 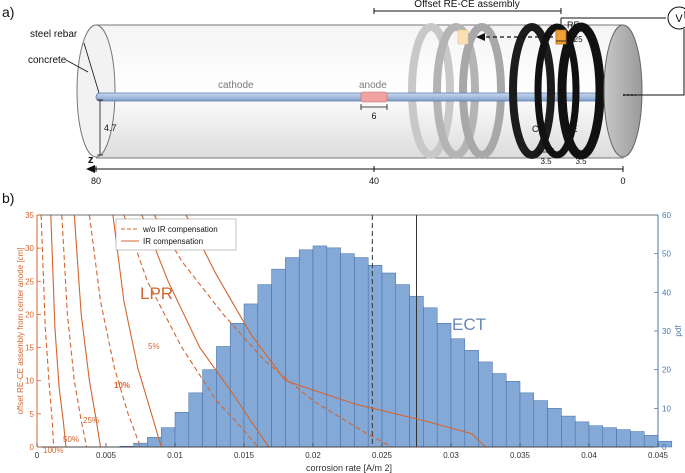 I want to click on z-tick-label-0: 0, so click(x=622, y=181).